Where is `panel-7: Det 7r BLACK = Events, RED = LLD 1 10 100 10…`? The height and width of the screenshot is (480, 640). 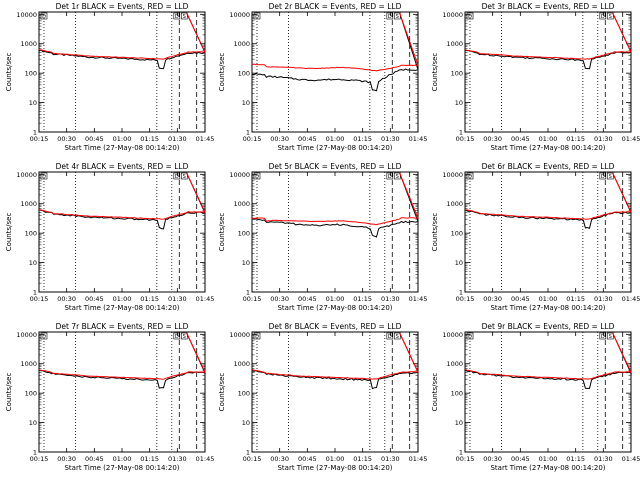
panel-7: Det 7r BLACK = Events, RED = LLD 1 10 100 10… is located at coordinates (109, 397).